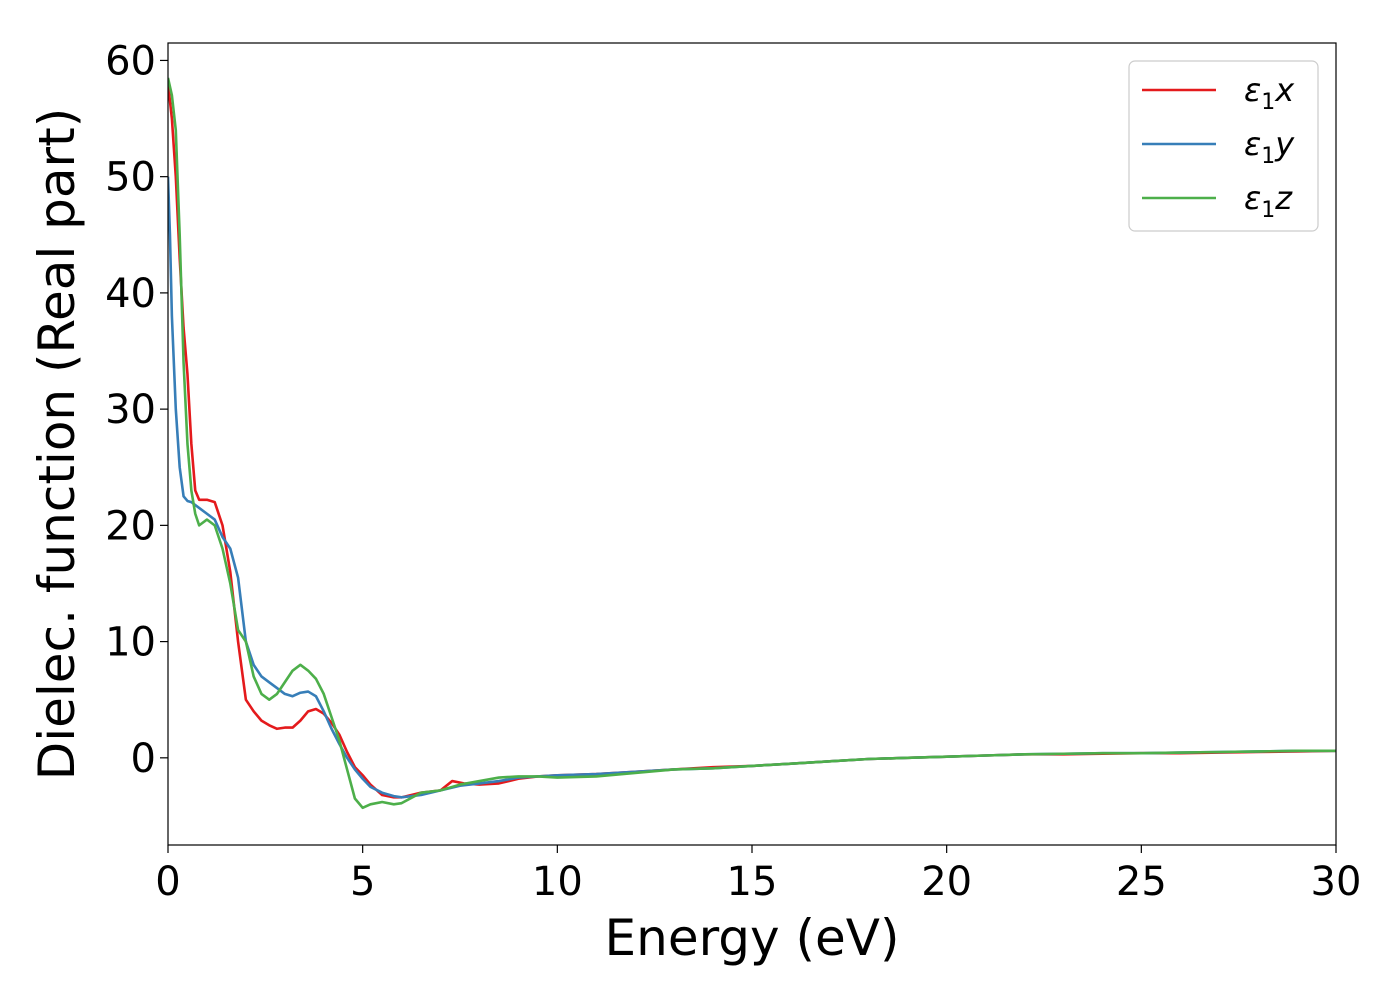 The image size is (1400, 1000). I want to click on x-tick-label: 0, so click(167, 882).